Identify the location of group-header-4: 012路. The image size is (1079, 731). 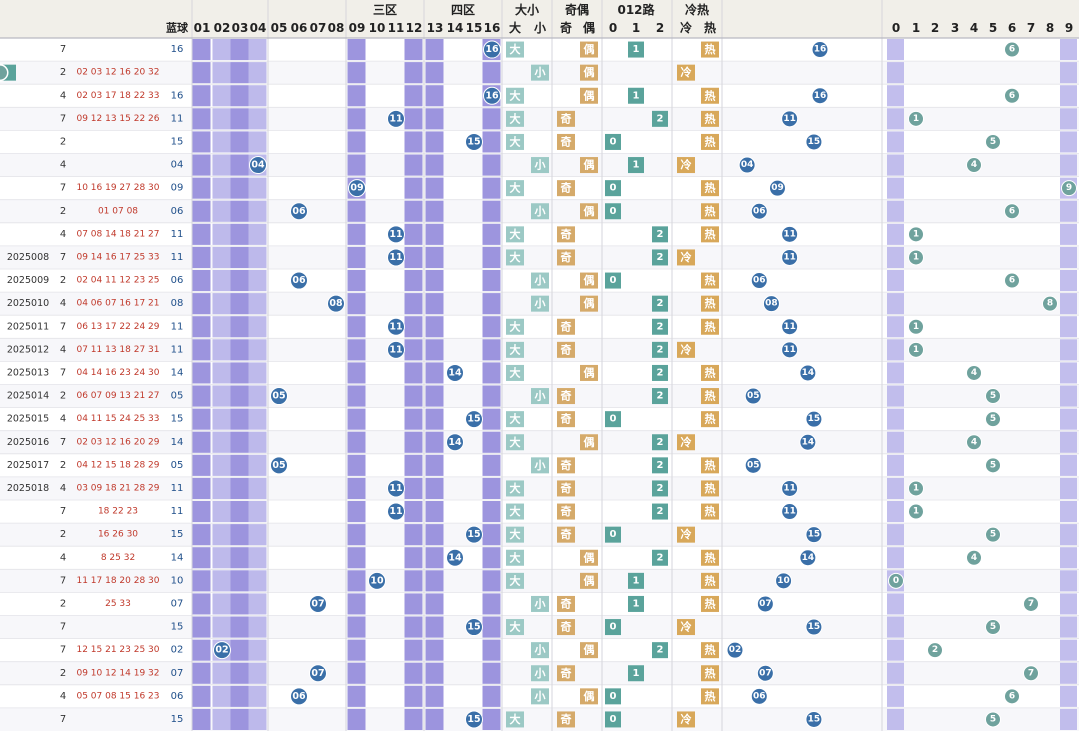
(636, 9).